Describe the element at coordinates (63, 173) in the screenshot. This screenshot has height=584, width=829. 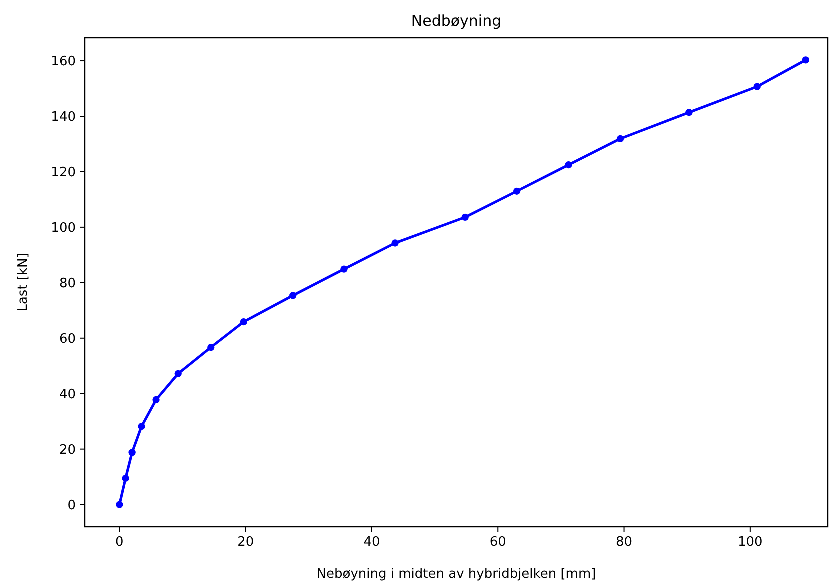
I see `y-tick-label: 120` at that location.